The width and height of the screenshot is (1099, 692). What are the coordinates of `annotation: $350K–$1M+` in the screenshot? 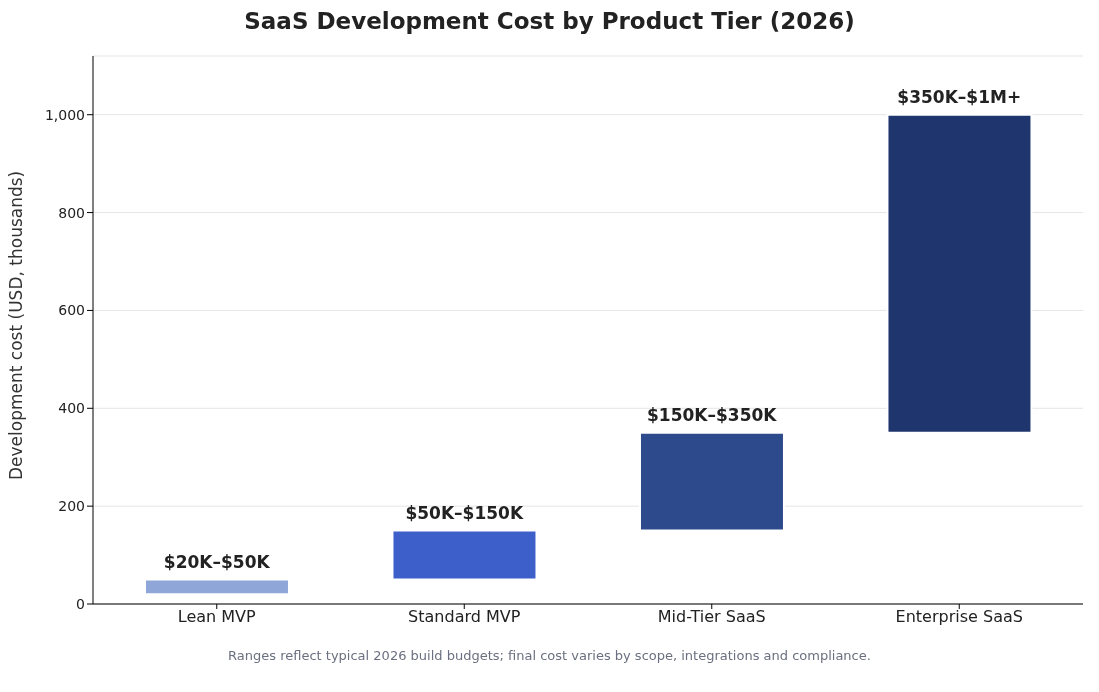 It's located at (959, 96).